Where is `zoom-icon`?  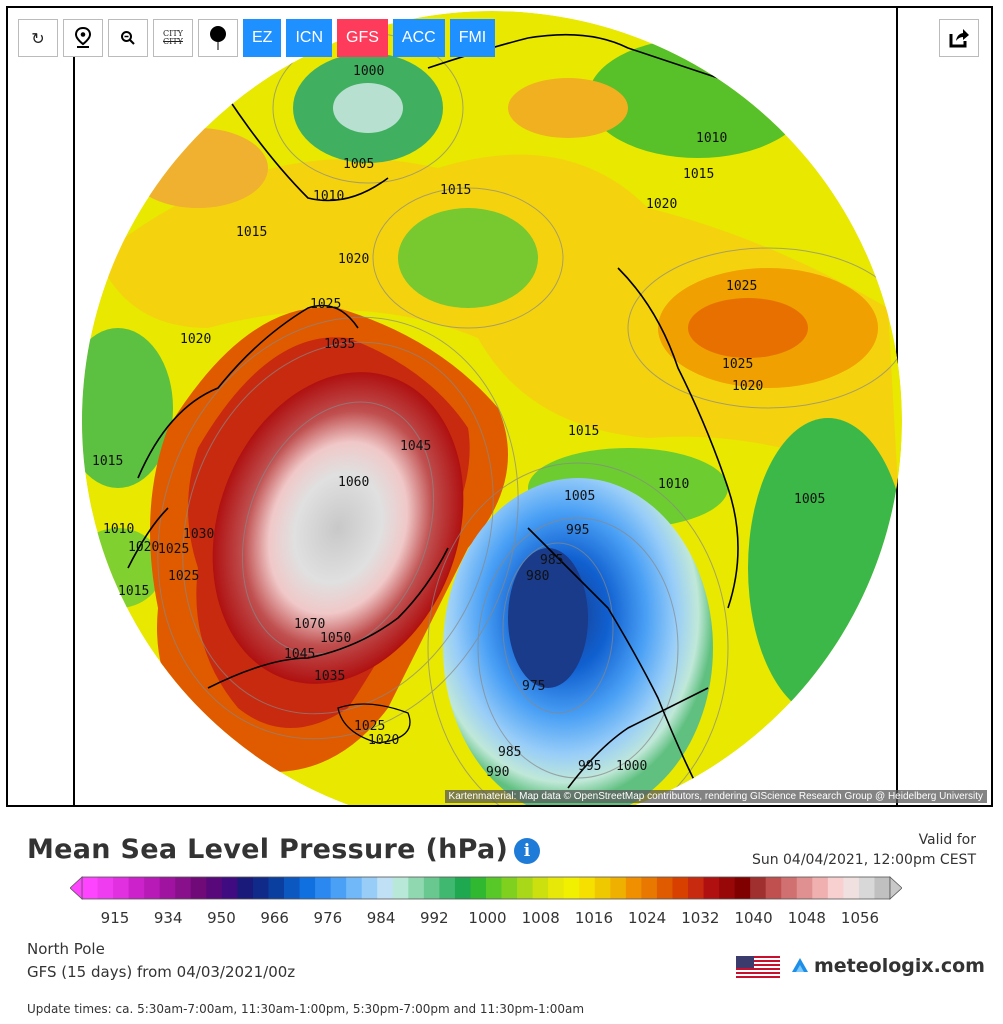
zoom-icon is located at coordinates (128, 38).